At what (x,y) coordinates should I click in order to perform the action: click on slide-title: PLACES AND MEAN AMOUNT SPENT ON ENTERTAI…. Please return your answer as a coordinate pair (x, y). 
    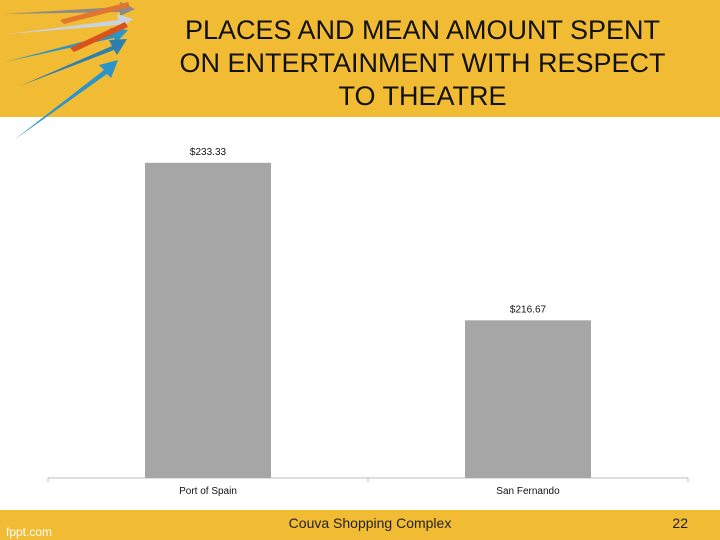
    Looking at the image, I should click on (422, 63).